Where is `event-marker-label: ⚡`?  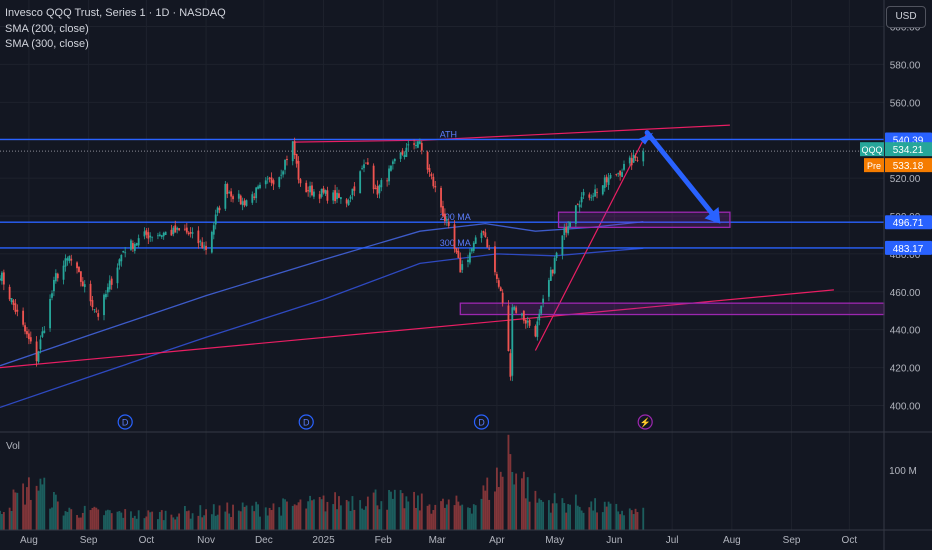 event-marker-label: ⚡ is located at coordinates (645, 423).